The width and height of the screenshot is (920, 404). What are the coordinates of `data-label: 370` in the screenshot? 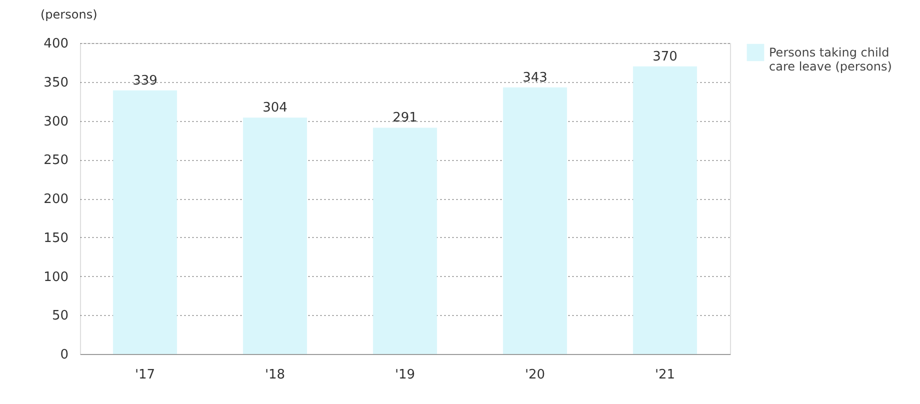 It's located at (665, 56).